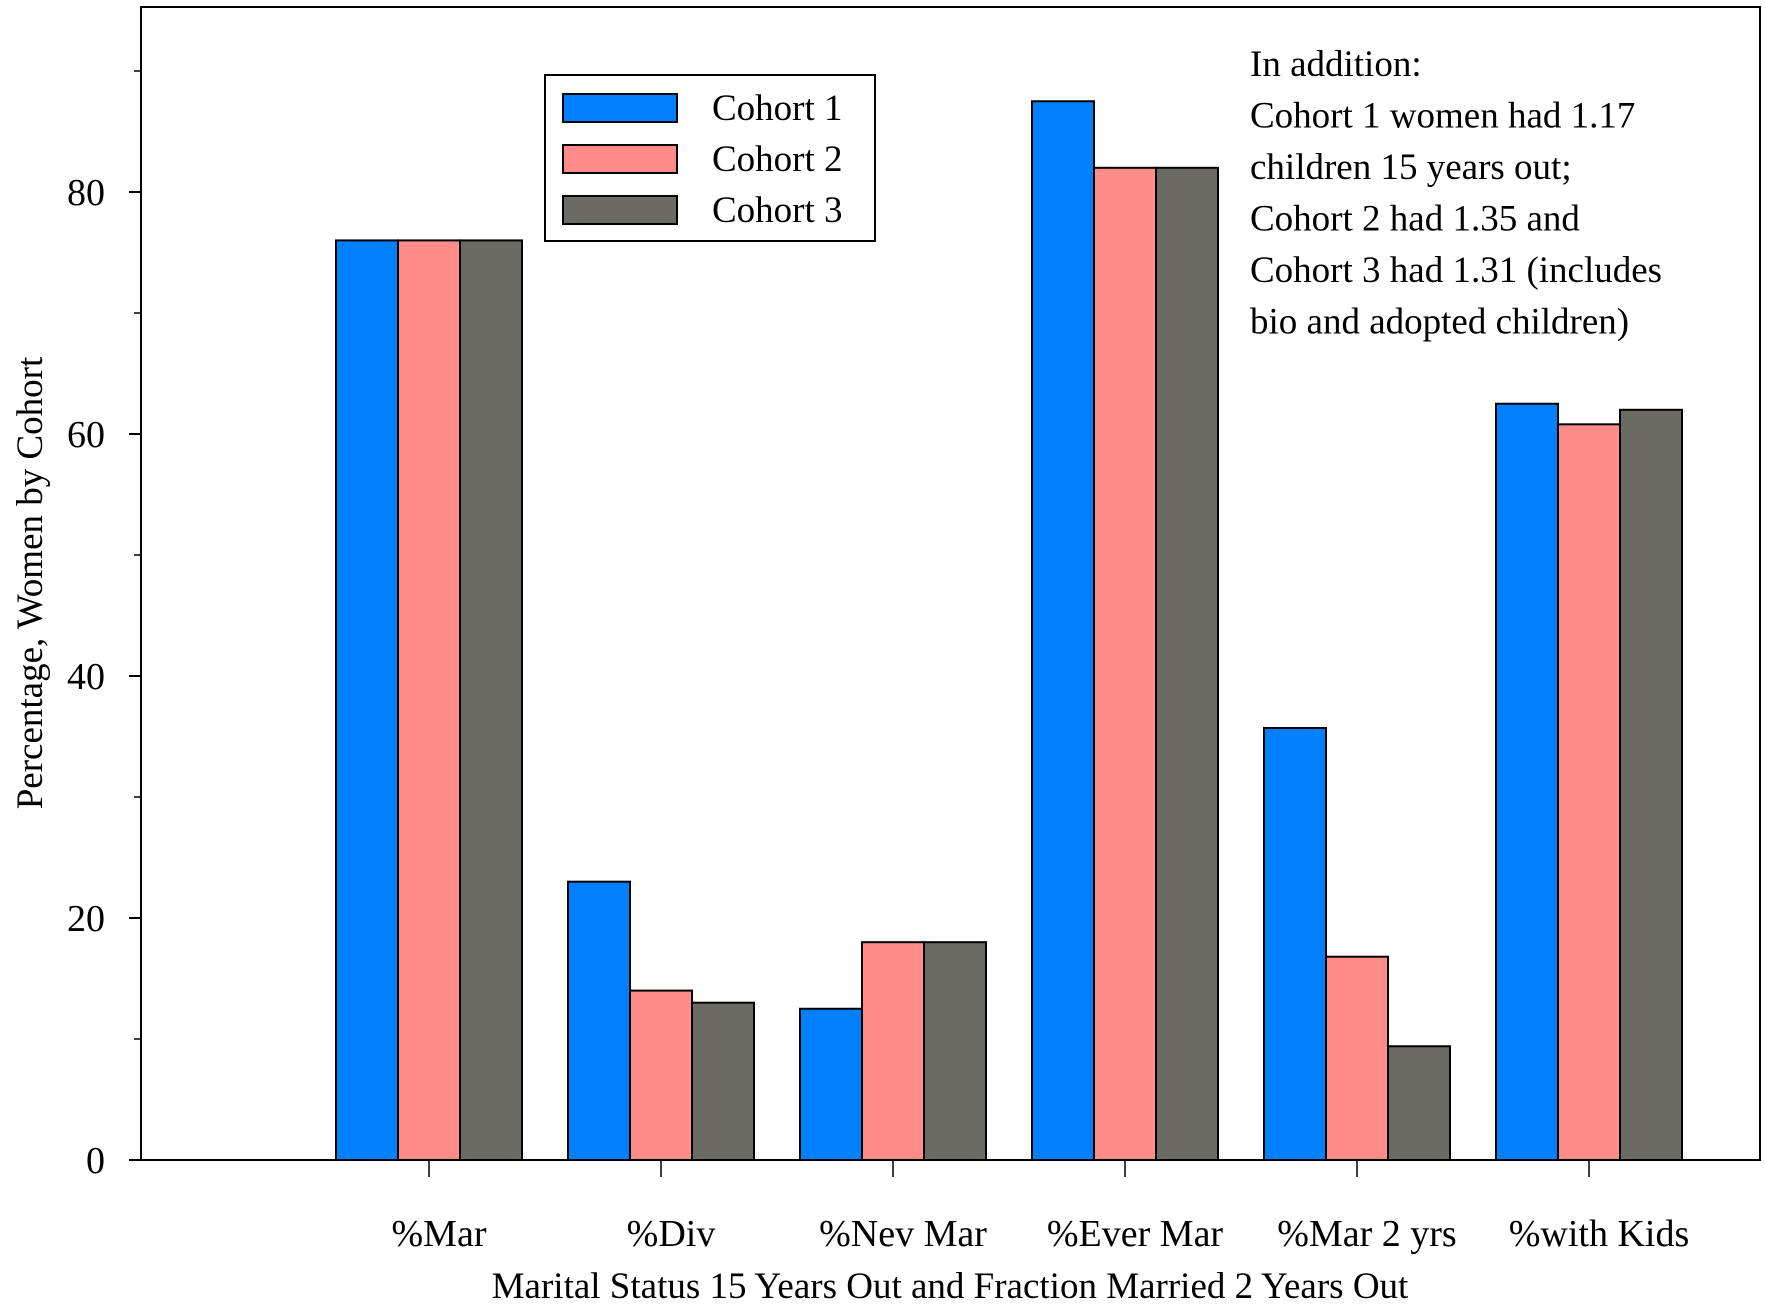  Describe the element at coordinates (30, 582) in the screenshot. I see `y-axis-title: Percentage, Women by Cohort` at that location.